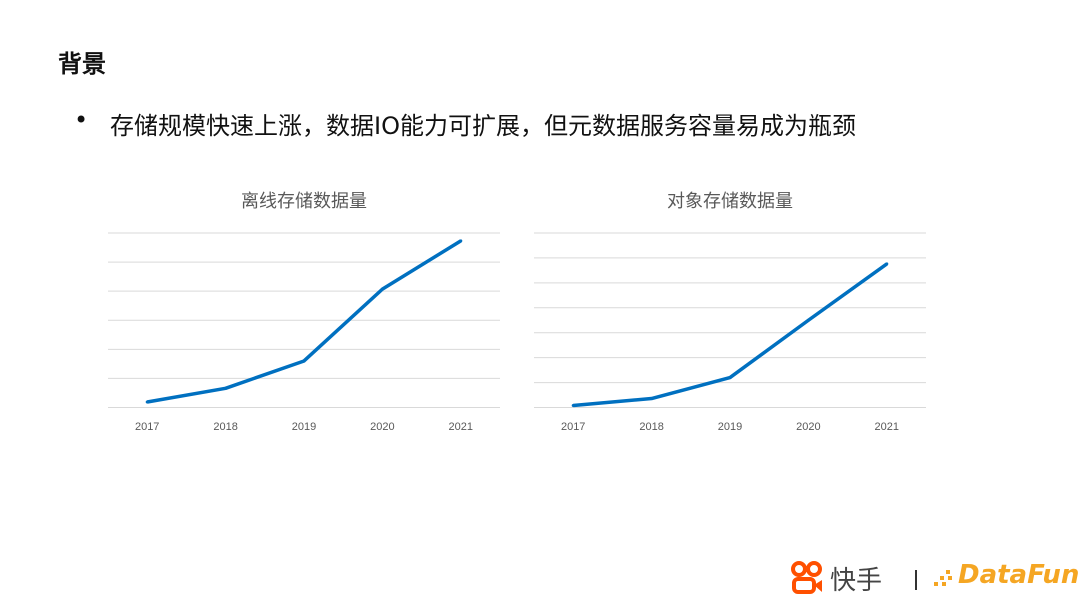 The image size is (1080, 608). Describe the element at coordinates (483, 126) in the screenshot. I see `bullet-text: 存储规模快速上涨，数据IO能力可扩展，但元数据服务容量易成为瓶颈` at that location.